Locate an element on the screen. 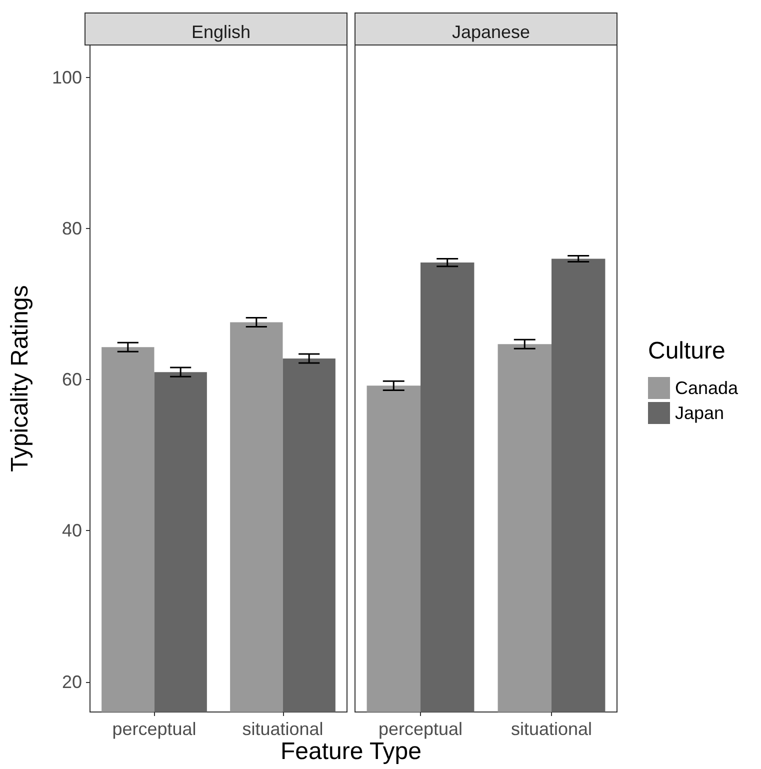 Image resolution: width=761 pixels, height=769 pixels. y-axis-title: Typicality Ratings is located at coordinates (20, 378).